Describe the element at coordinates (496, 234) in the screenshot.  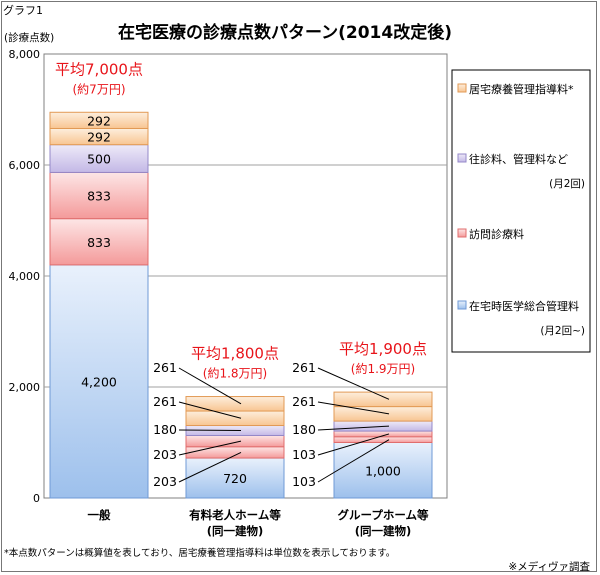
I see `legend-label: 訪問診療料` at that location.